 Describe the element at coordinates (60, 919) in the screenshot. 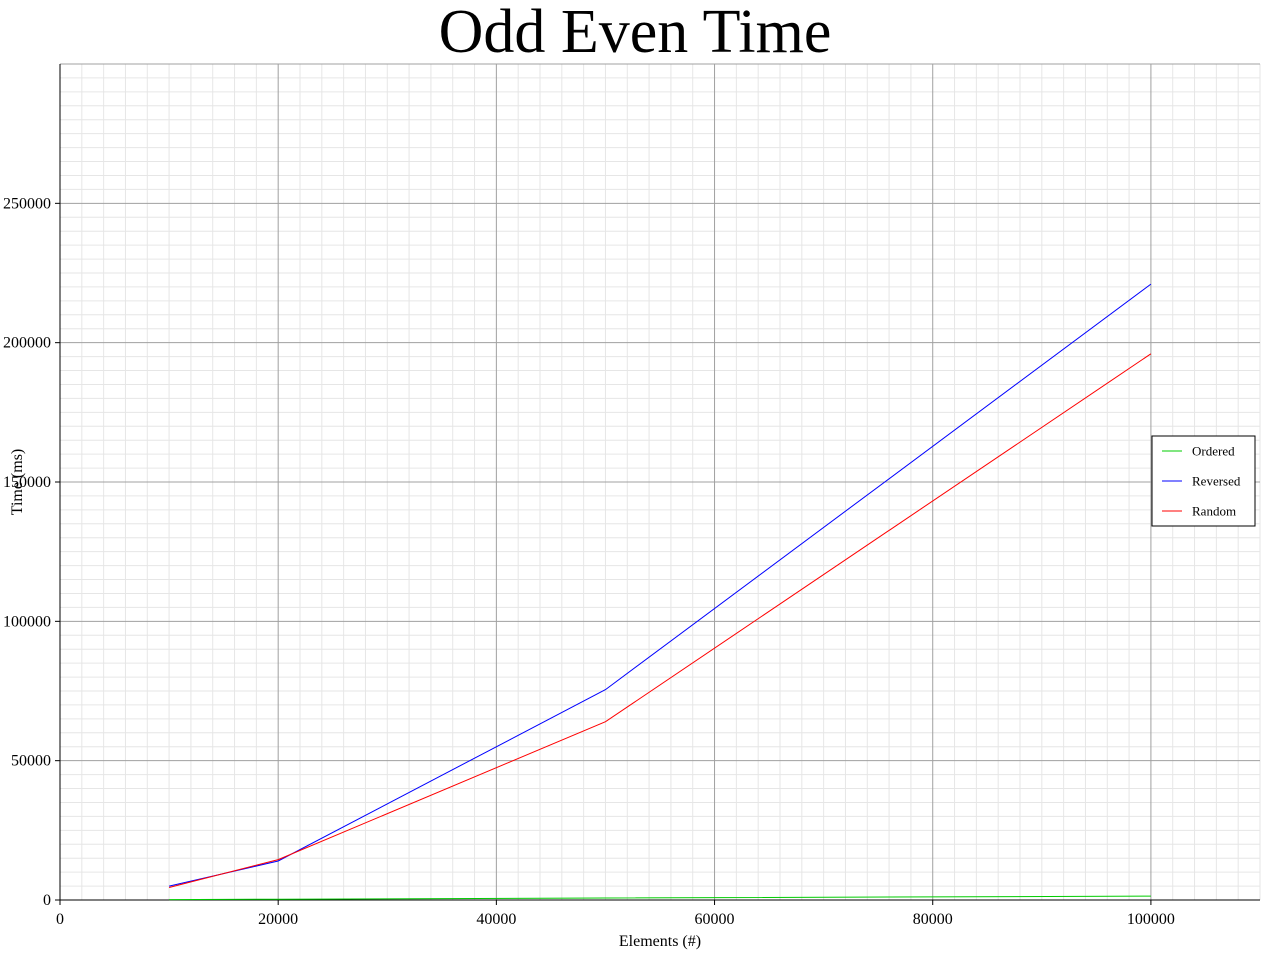

I see `x-tick-label: 0` at that location.